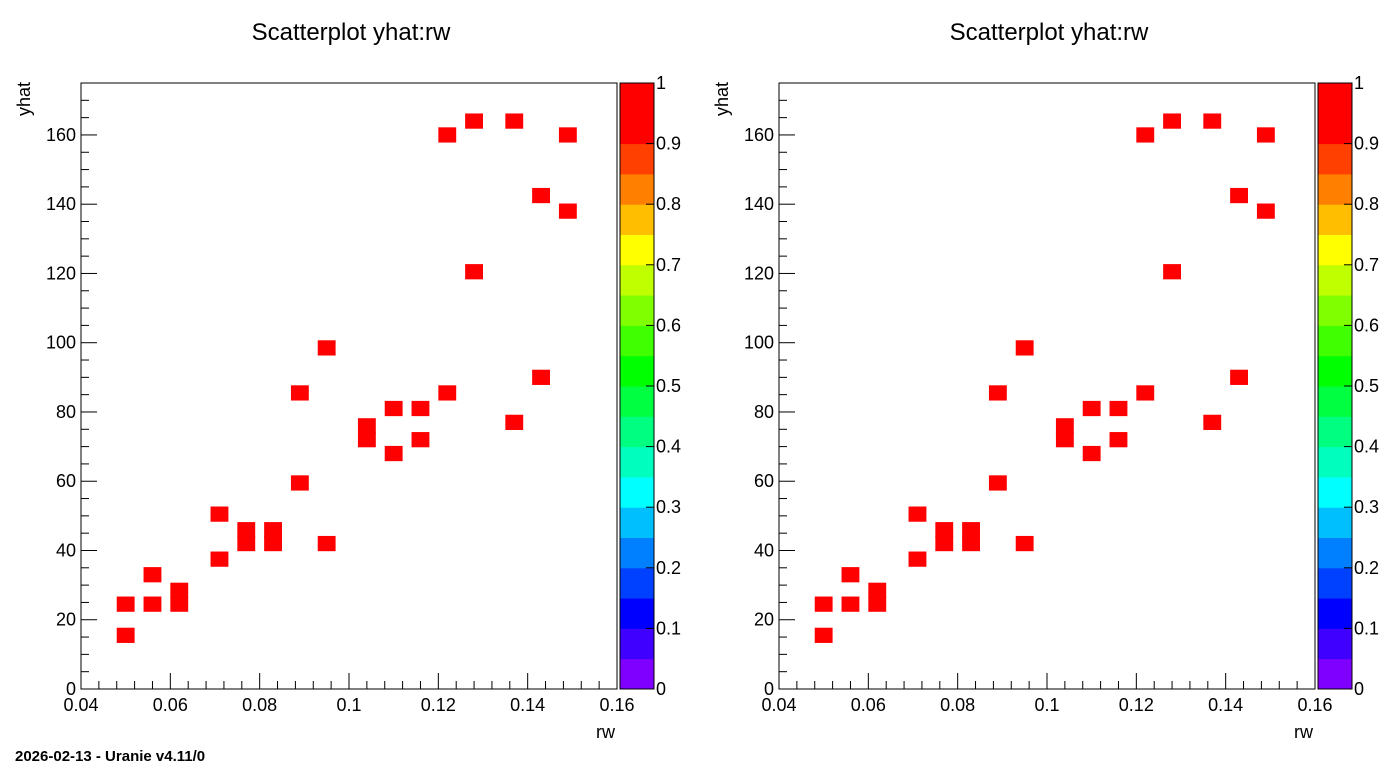 The height and width of the screenshot is (772, 1396). What do you see at coordinates (80, 705) in the screenshot?
I see `x-tick-label: 0.04` at bounding box center [80, 705].